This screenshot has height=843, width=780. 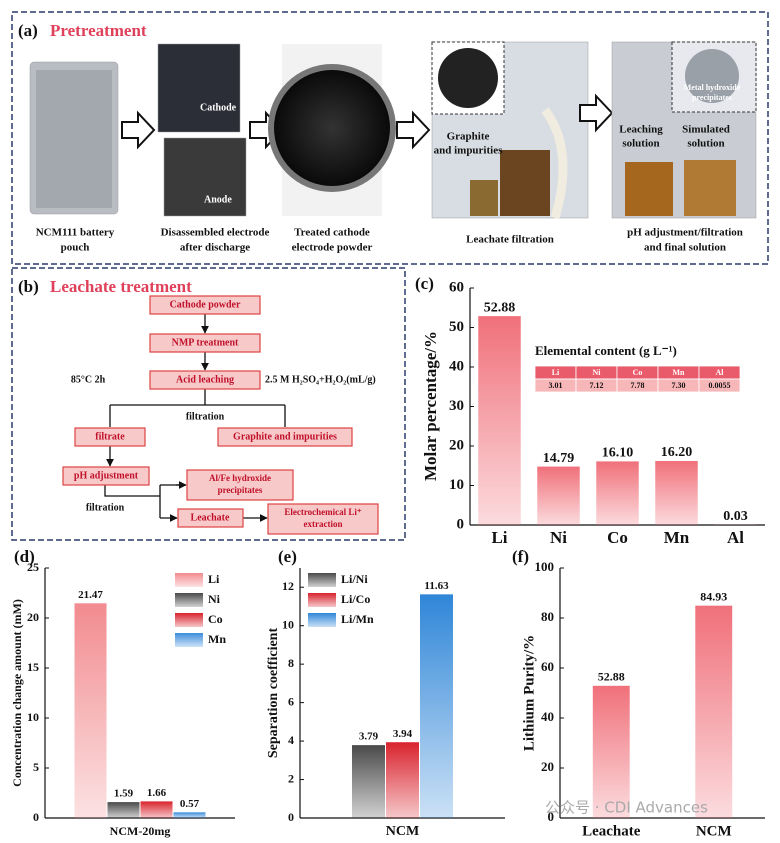 What do you see at coordinates (240, 490) in the screenshot?
I see `flow-node-label: precipitates` at bounding box center [240, 490].